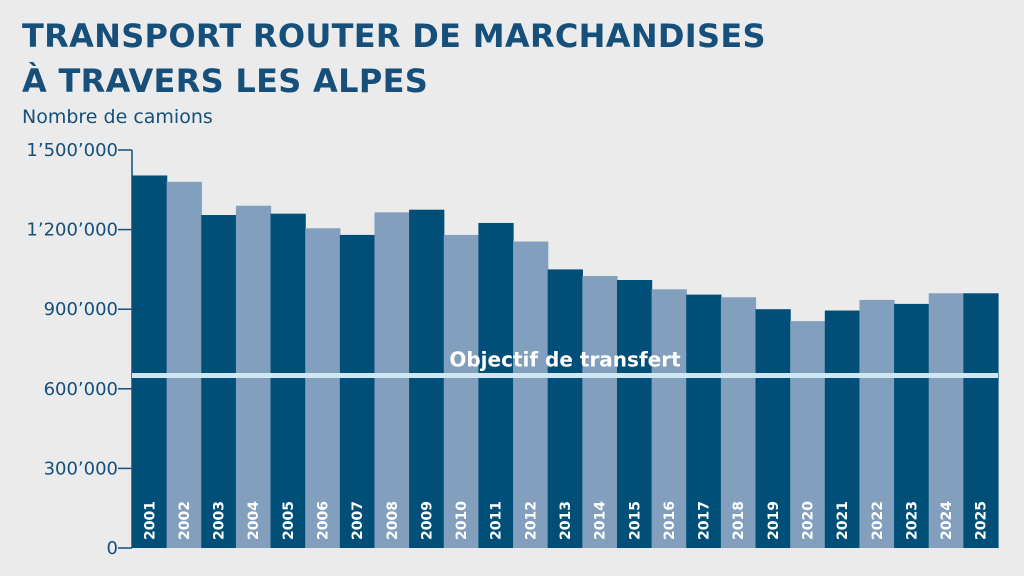 Image resolution: width=1024 pixels, height=576 pixels. I want to click on x-tick-label-2012: 2012, so click(531, 520).